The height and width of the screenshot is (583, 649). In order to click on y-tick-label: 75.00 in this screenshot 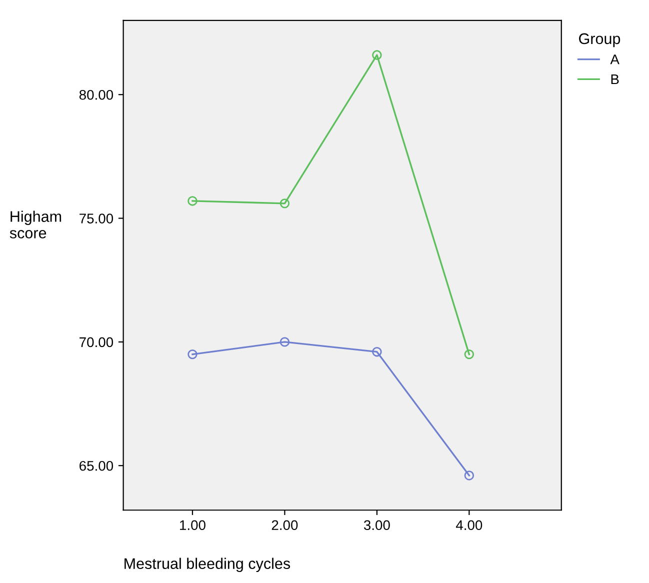, I will do `click(97, 219)`.